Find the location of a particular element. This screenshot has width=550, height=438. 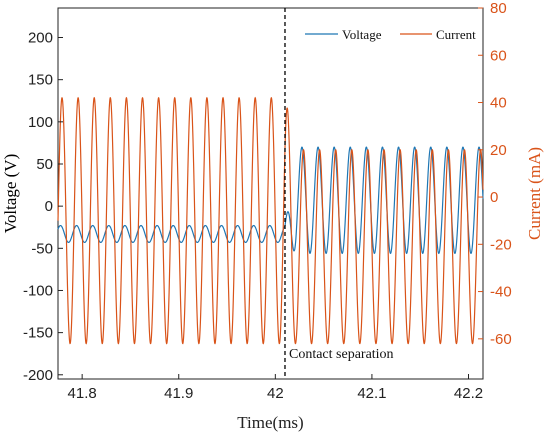

x-axis-label: Time(ms) is located at coordinates (270, 422).